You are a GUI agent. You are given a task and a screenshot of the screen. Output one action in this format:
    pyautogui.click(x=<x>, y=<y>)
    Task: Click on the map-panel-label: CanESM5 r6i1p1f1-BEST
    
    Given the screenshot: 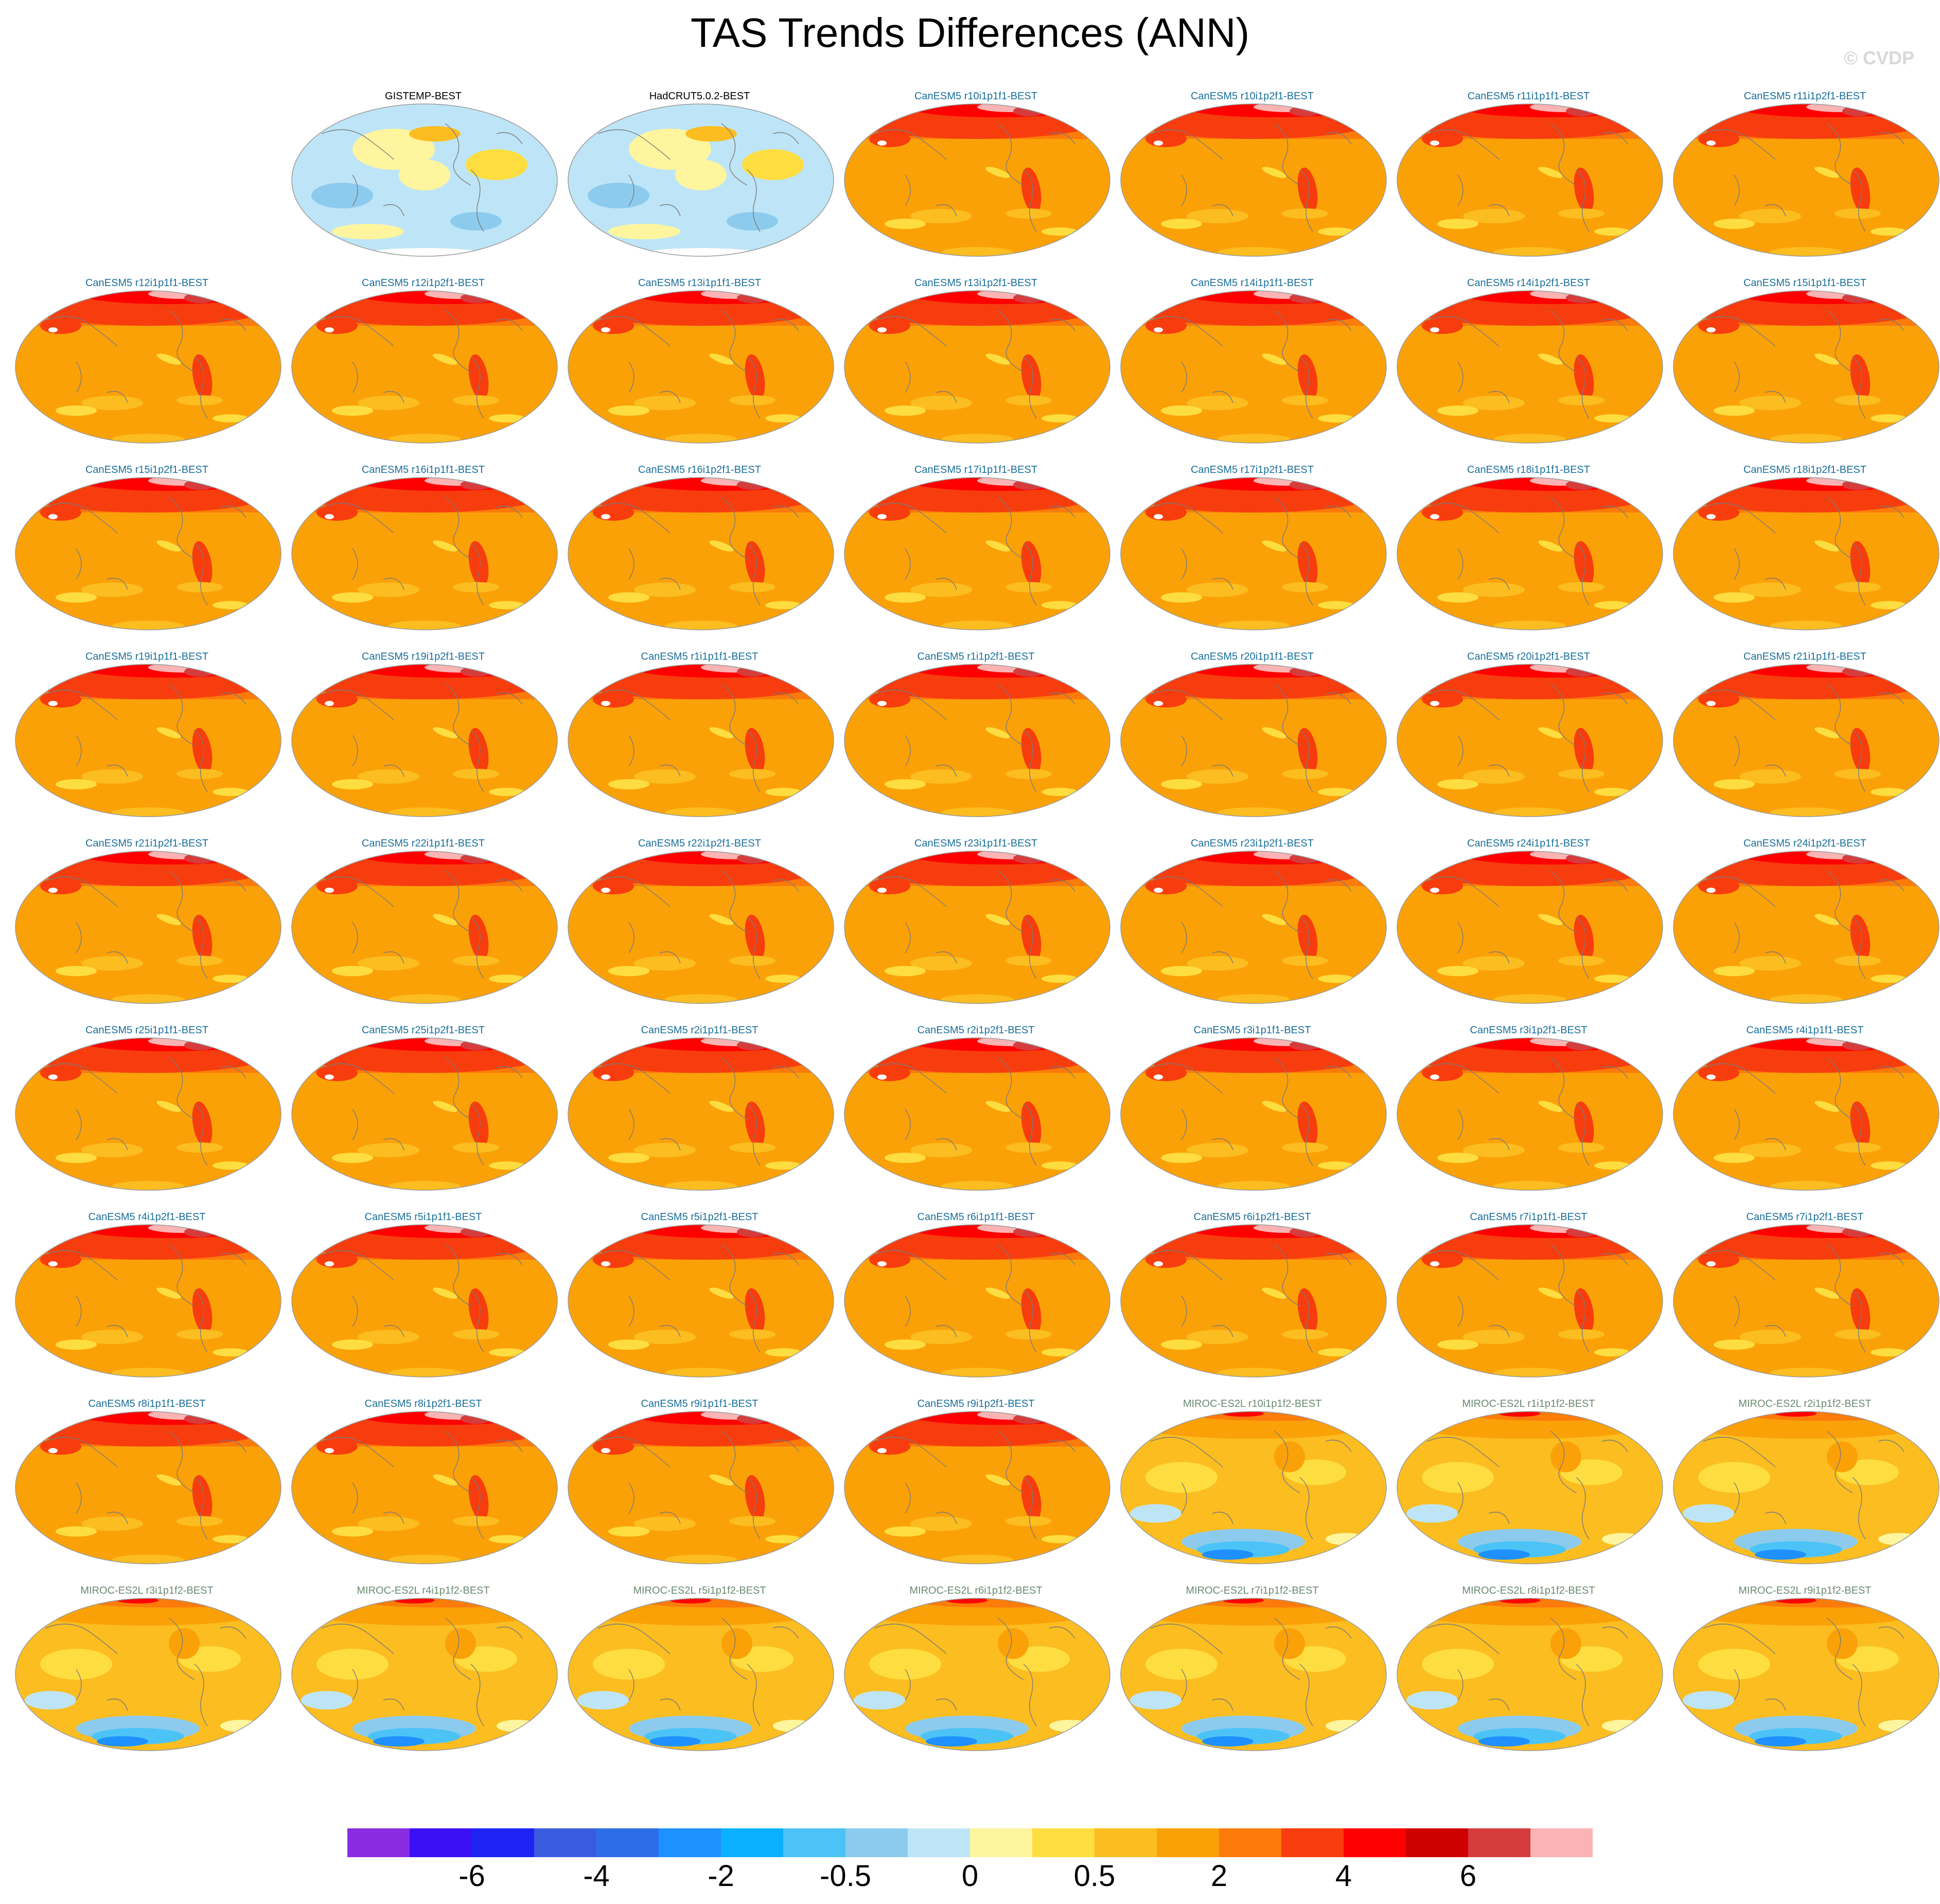 What is the action you would take?
    pyautogui.click(x=976, y=1217)
    